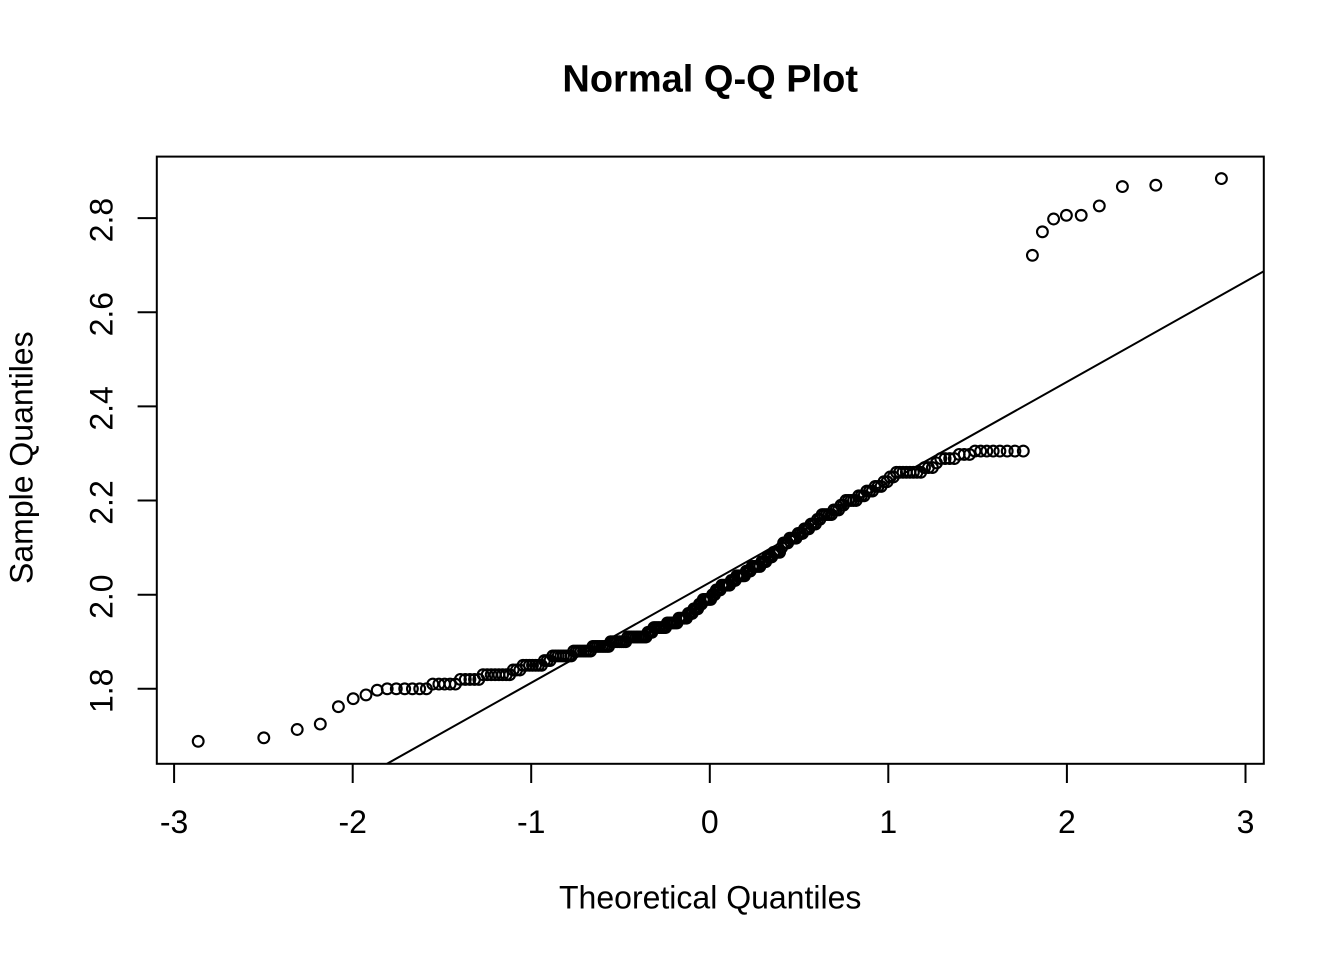 This screenshot has width=1344, height=960. I want to click on svg-text: 1.8, so click(102, 691).